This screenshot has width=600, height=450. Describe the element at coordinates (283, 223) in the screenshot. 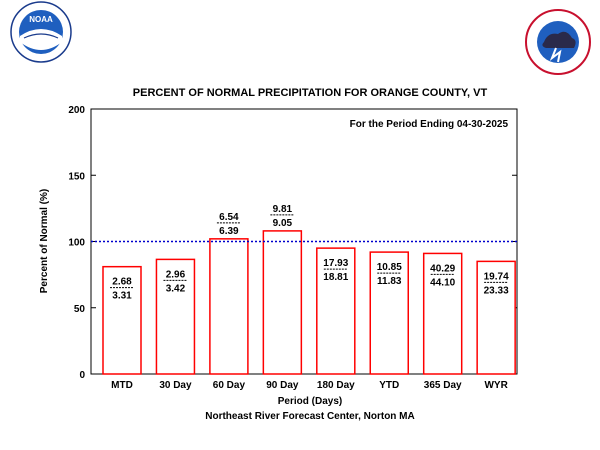

I see `normal-label: 9.05` at that location.